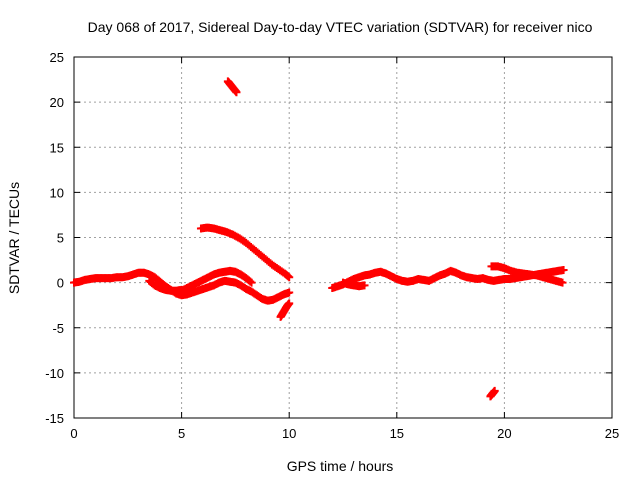 This screenshot has height=480, width=640. Describe the element at coordinates (60, 238) in the screenshot. I see `y-tick-label: 5` at that location.